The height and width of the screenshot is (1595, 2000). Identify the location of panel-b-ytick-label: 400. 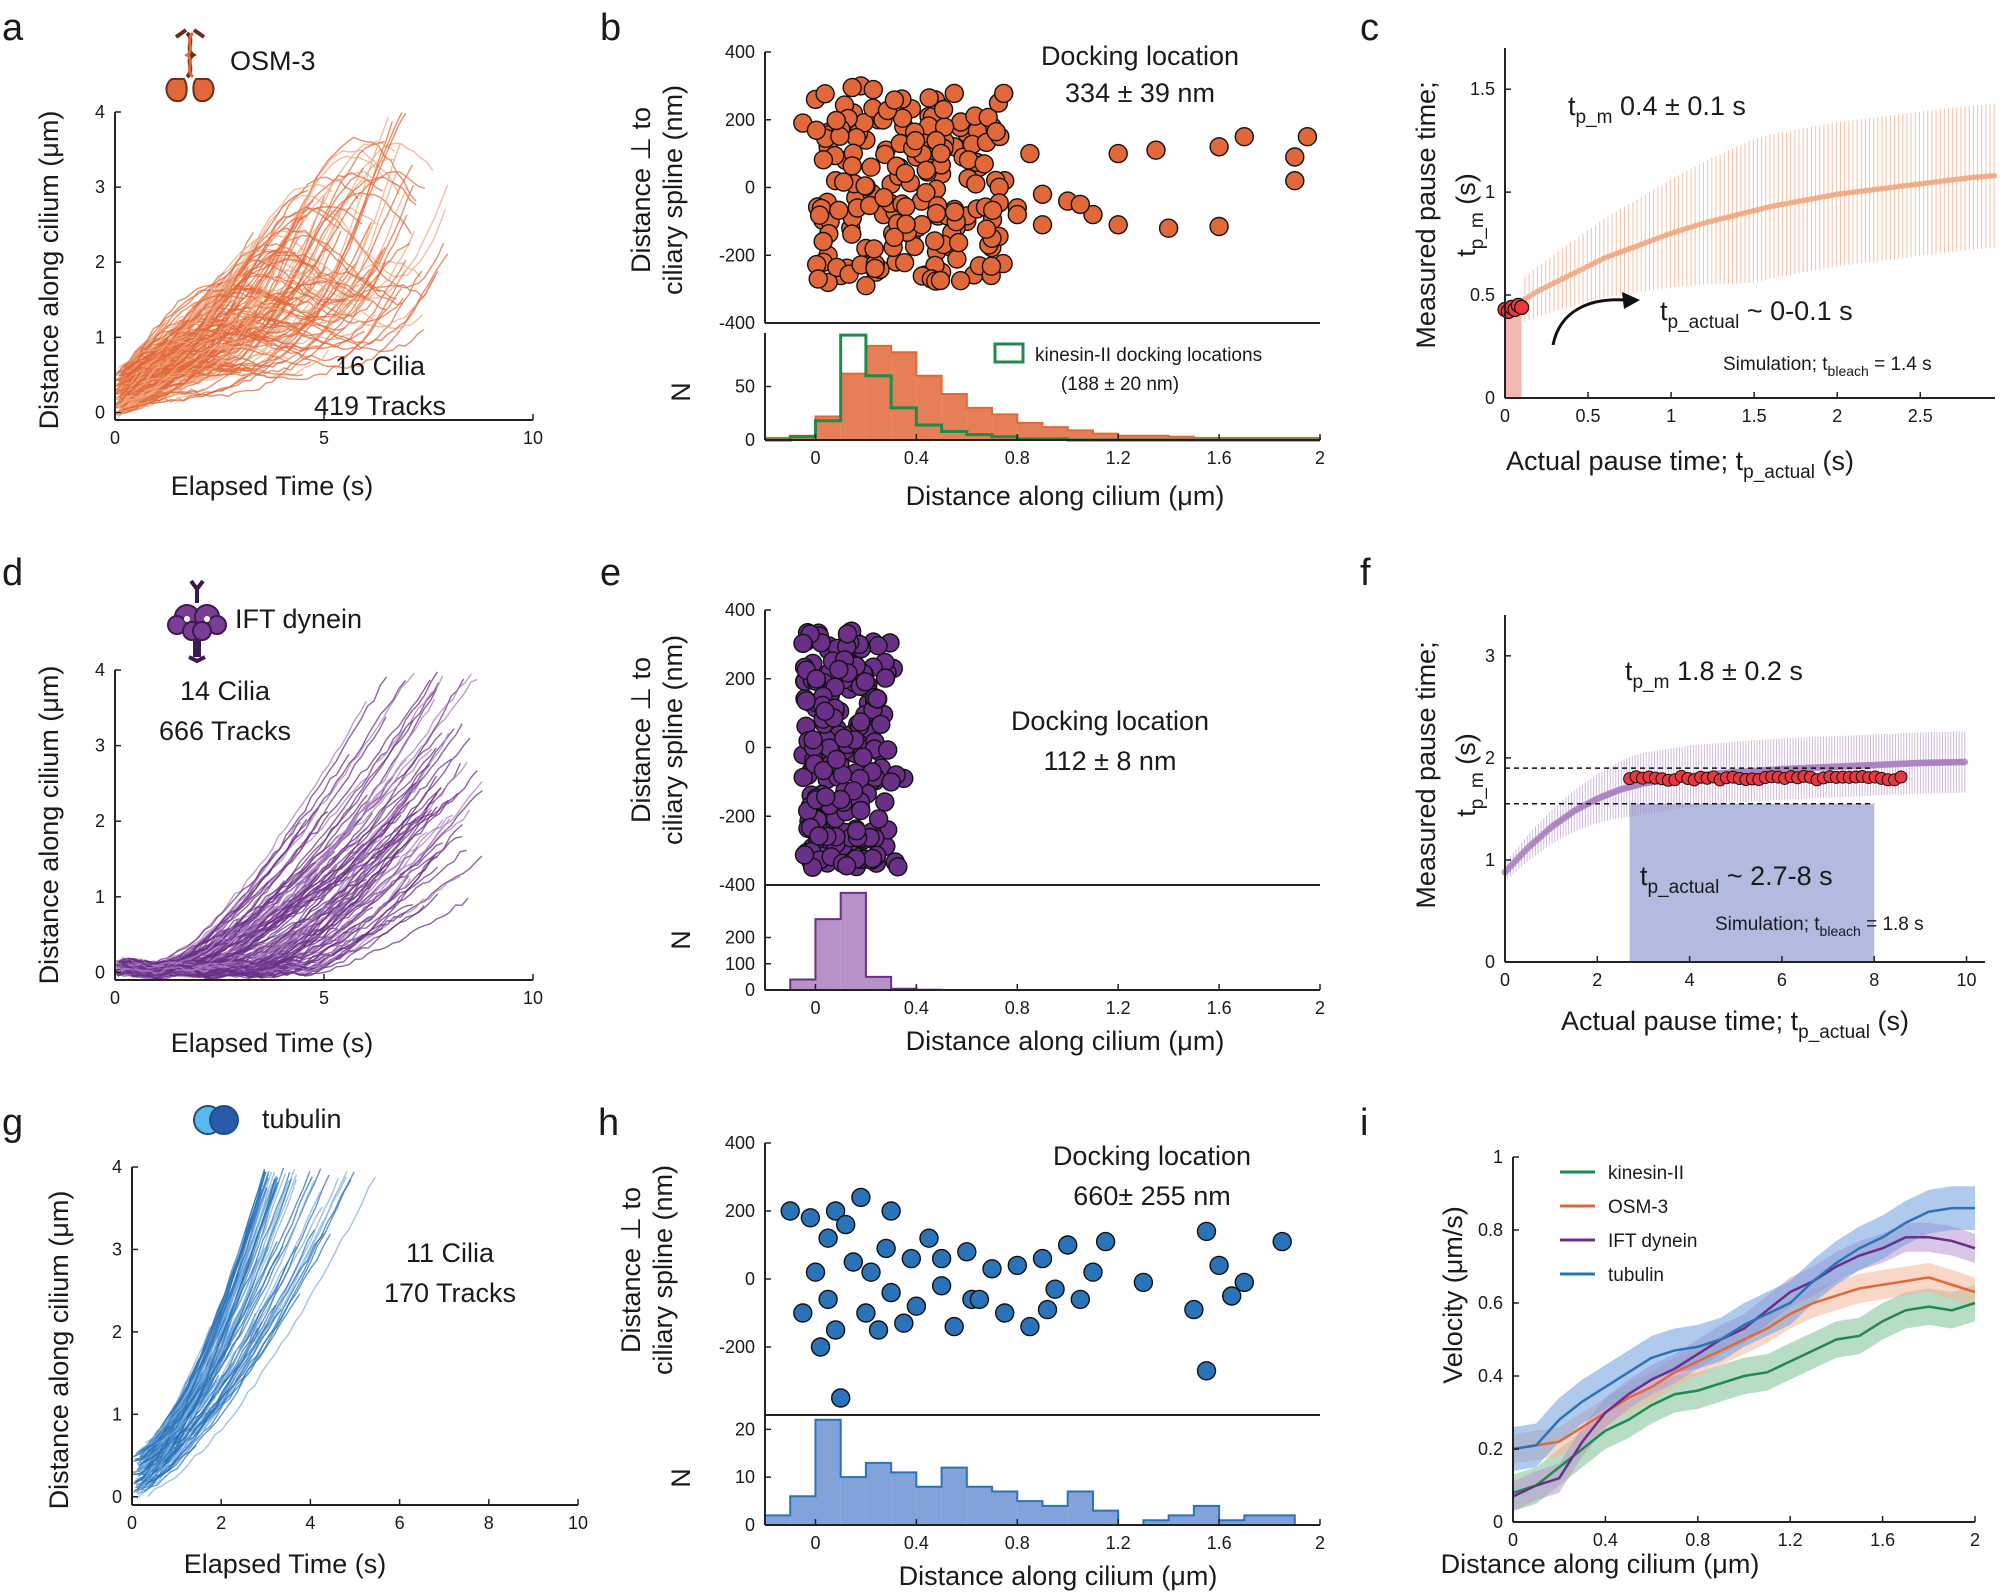
(740, 52).